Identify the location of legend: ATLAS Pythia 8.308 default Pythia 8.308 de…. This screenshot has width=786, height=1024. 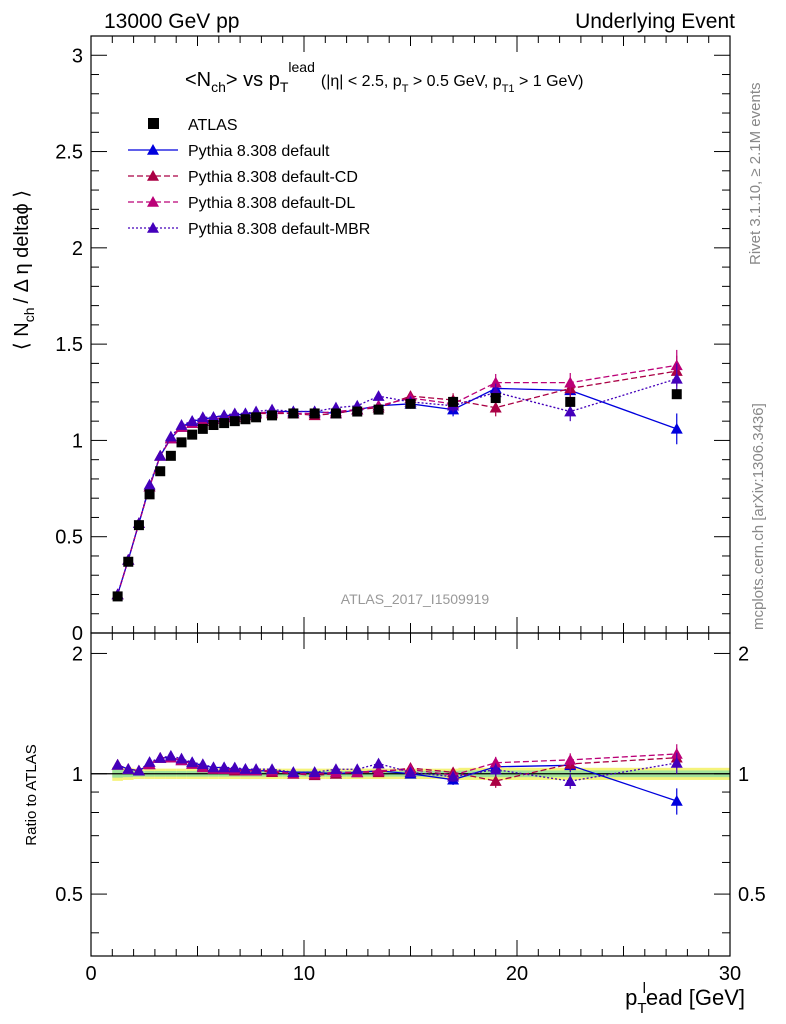
(249, 177).